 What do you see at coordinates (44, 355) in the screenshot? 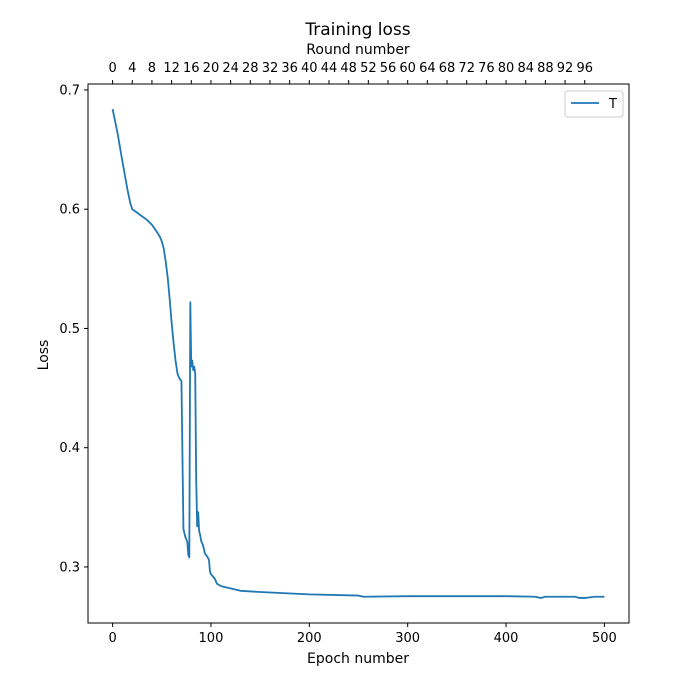
I see `y-axis-title: Loss` at bounding box center [44, 355].